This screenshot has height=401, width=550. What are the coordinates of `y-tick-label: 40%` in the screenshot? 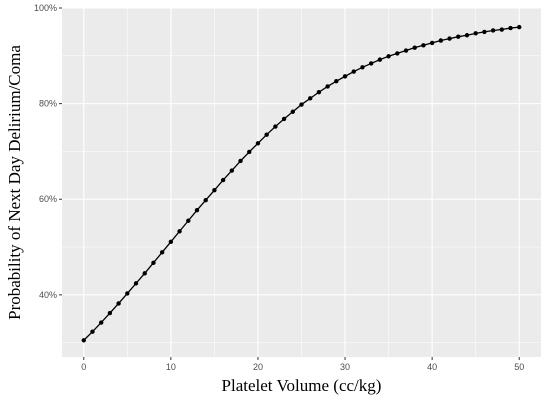 It's located at (48, 295).